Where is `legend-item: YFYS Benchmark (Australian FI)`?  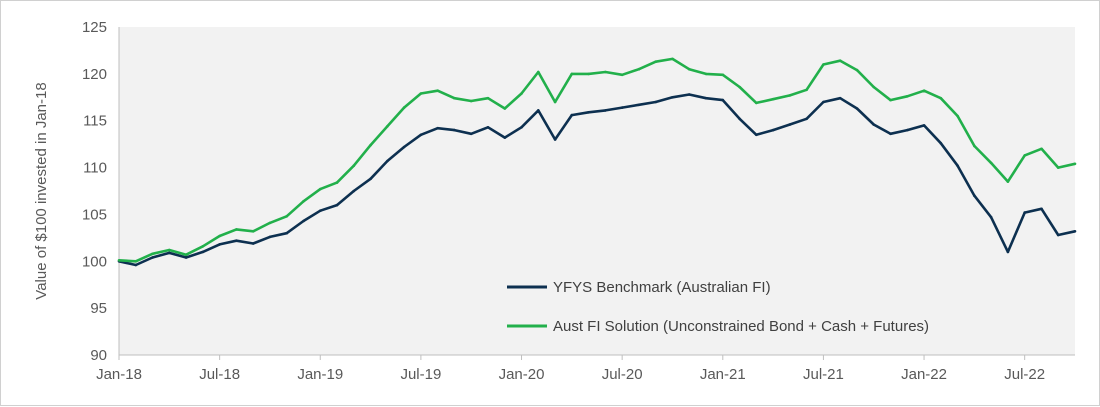 legend-item: YFYS Benchmark (Australian FI) is located at coordinates (639, 287).